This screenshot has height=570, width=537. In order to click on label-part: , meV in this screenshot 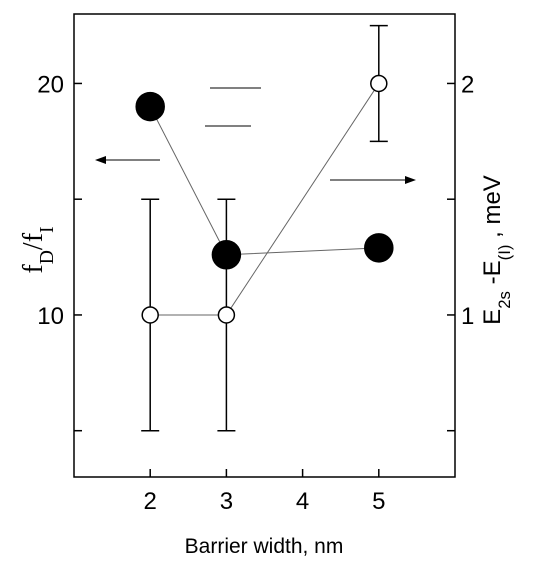, I will do `click(492, 209)`.